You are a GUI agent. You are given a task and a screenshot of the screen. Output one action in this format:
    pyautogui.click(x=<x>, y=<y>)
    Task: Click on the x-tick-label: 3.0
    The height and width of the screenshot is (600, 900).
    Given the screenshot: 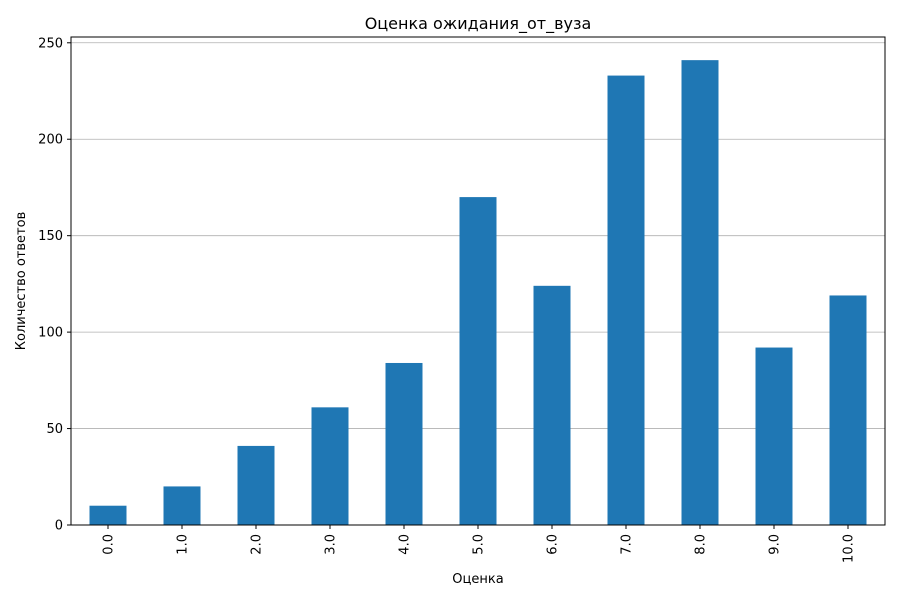 What is the action you would take?
    pyautogui.click(x=331, y=544)
    